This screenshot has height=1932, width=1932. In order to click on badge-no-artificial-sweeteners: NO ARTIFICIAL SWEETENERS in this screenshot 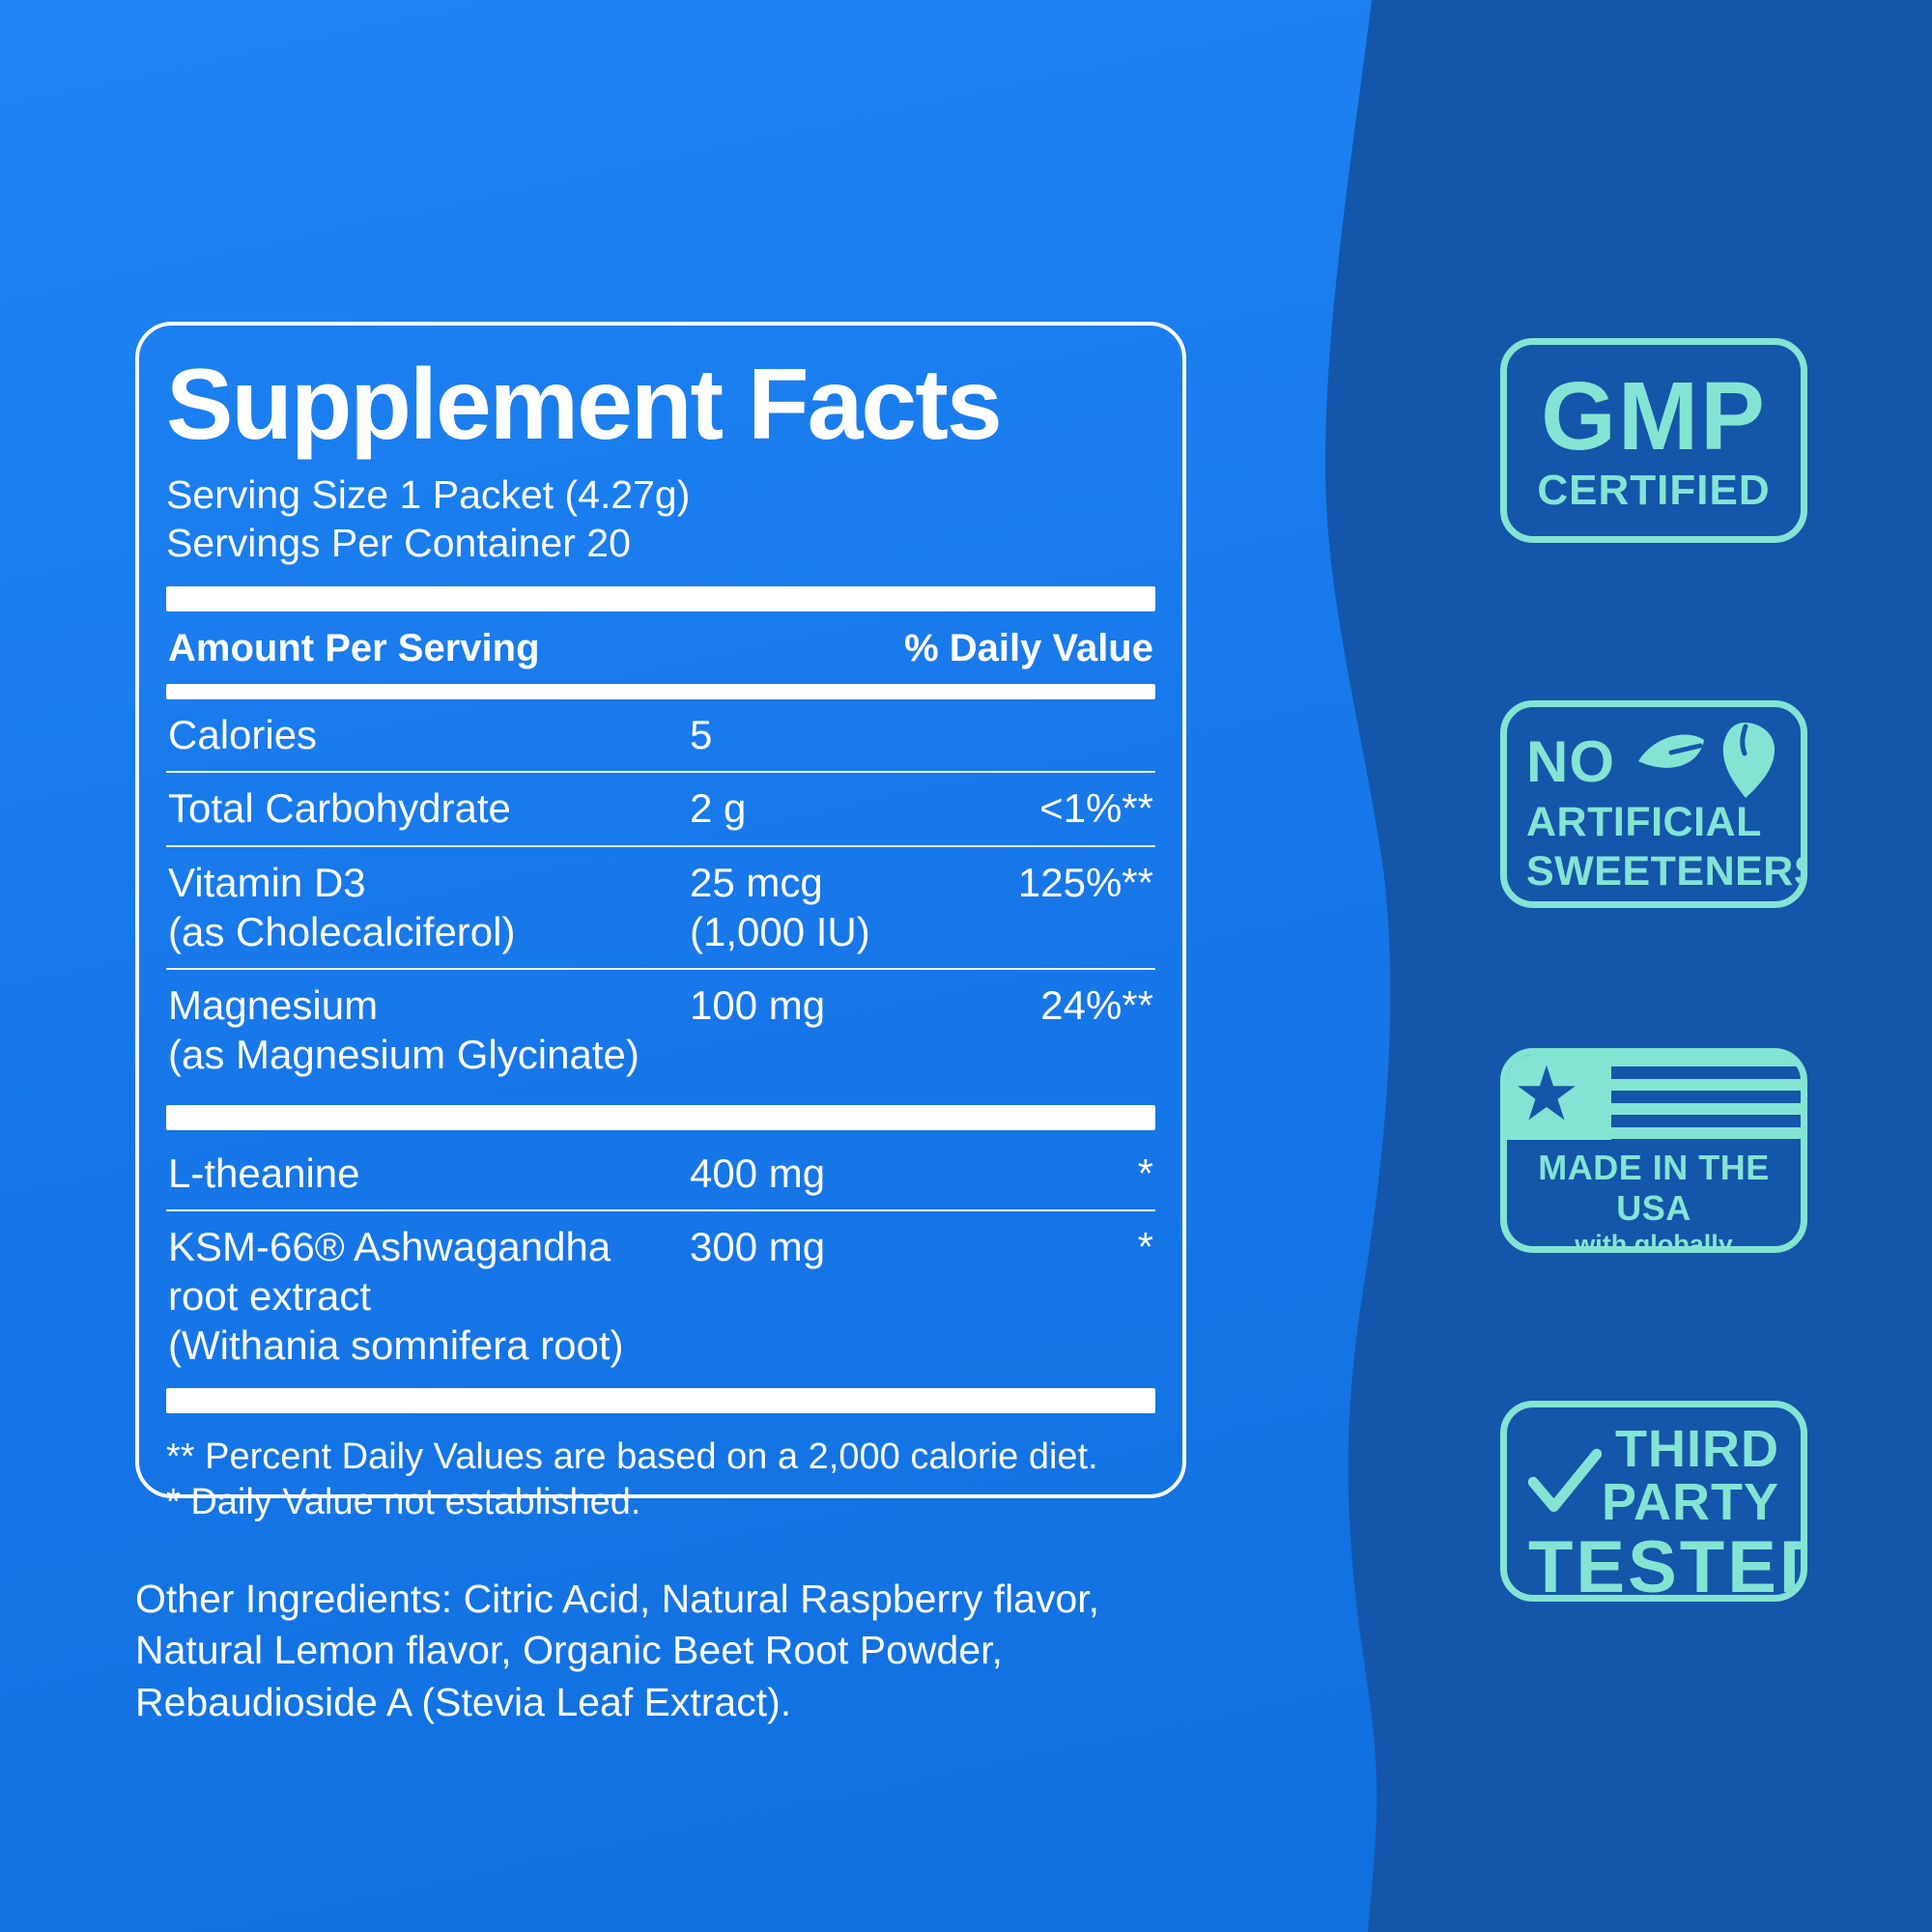, I will do `click(1653, 804)`.